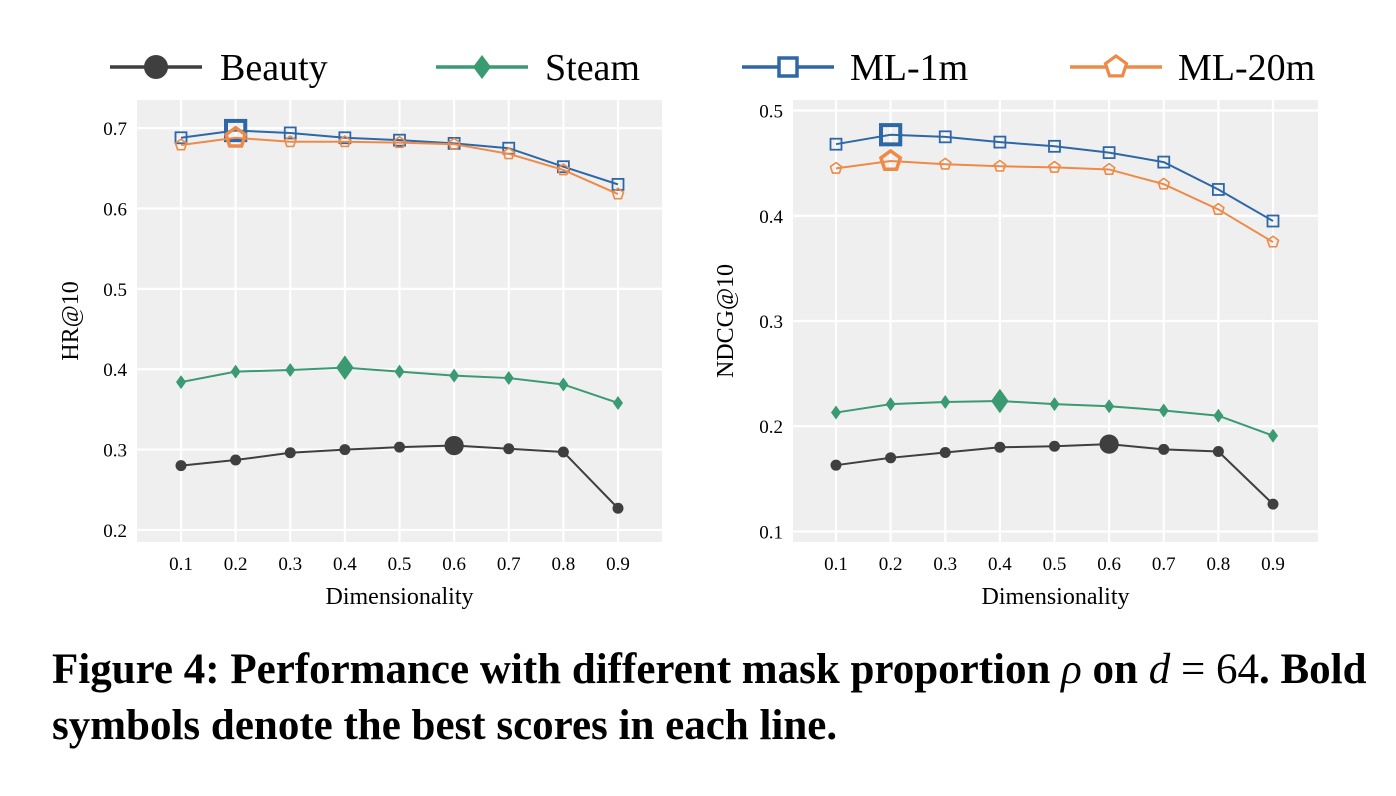  What do you see at coordinates (1054, 472) in the screenshot?
I see `series-beauty` at bounding box center [1054, 472].